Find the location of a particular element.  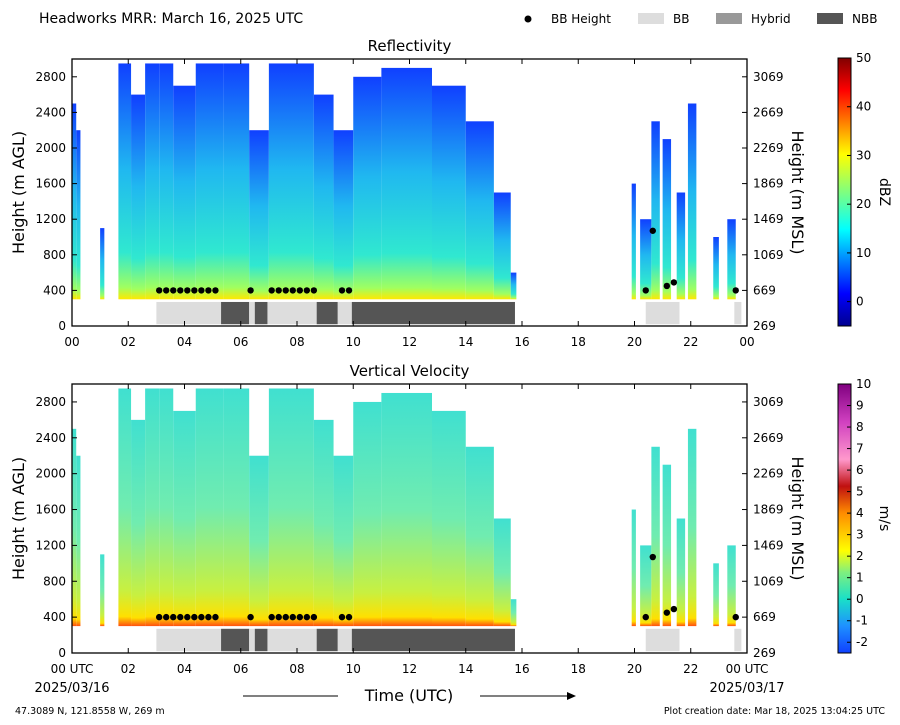

figure-legend: BB Height BB Hybrid NBB is located at coordinates (700, 19).